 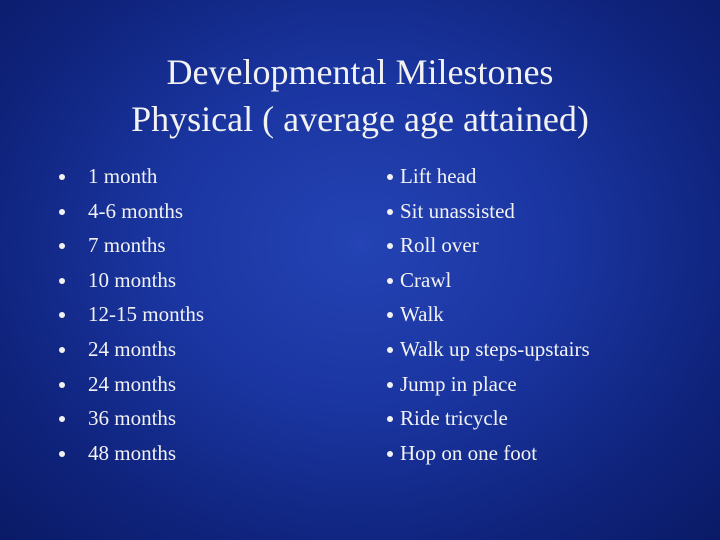 What do you see at coordinates (136, 210) in the screenshot?
I see `list-item: 4-6 months` at bounding box center [136, 210].